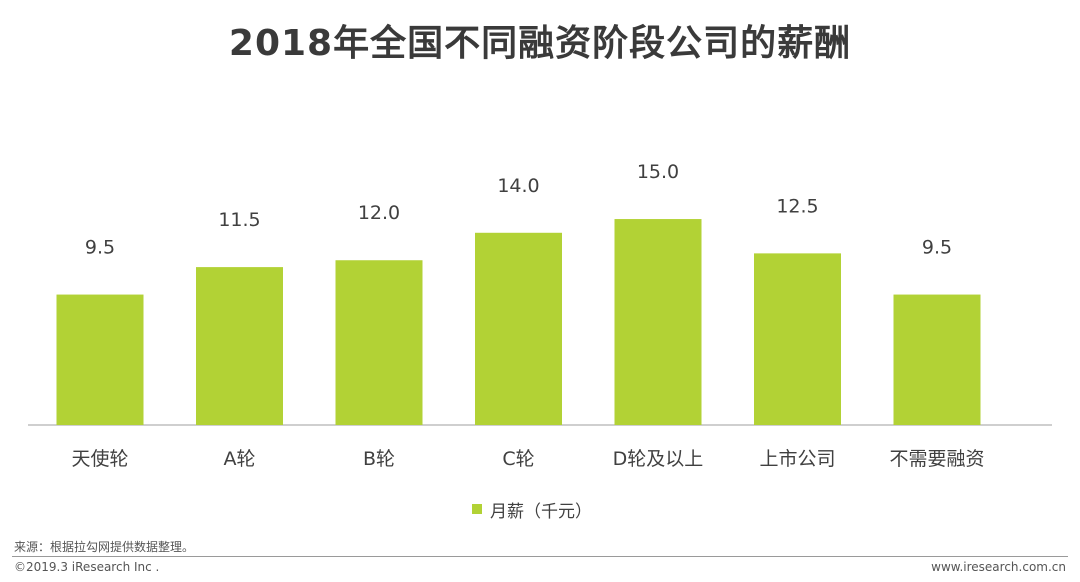 The width and height of the screenshot is (1080, 582). I want to click on footer-divider, so click(540, 556).